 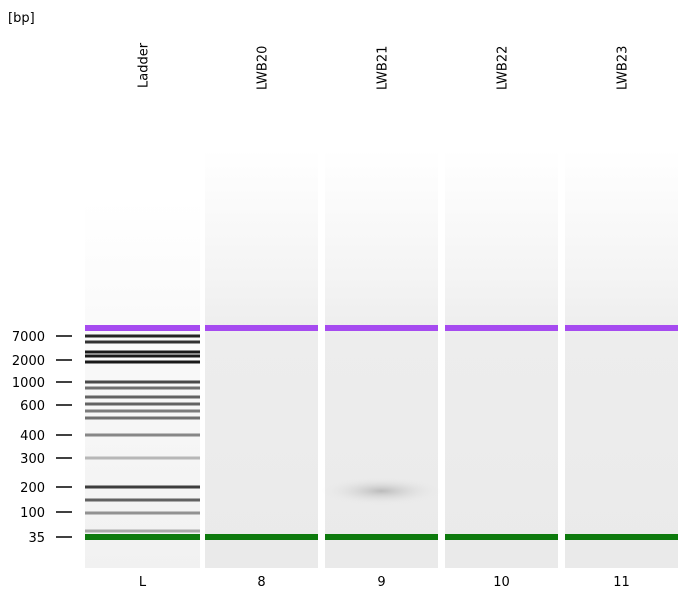 What do you see at coordinates (383, 68) in the screenshot?
I see `lane-name: LWB21` at bounding box center [383, 68].